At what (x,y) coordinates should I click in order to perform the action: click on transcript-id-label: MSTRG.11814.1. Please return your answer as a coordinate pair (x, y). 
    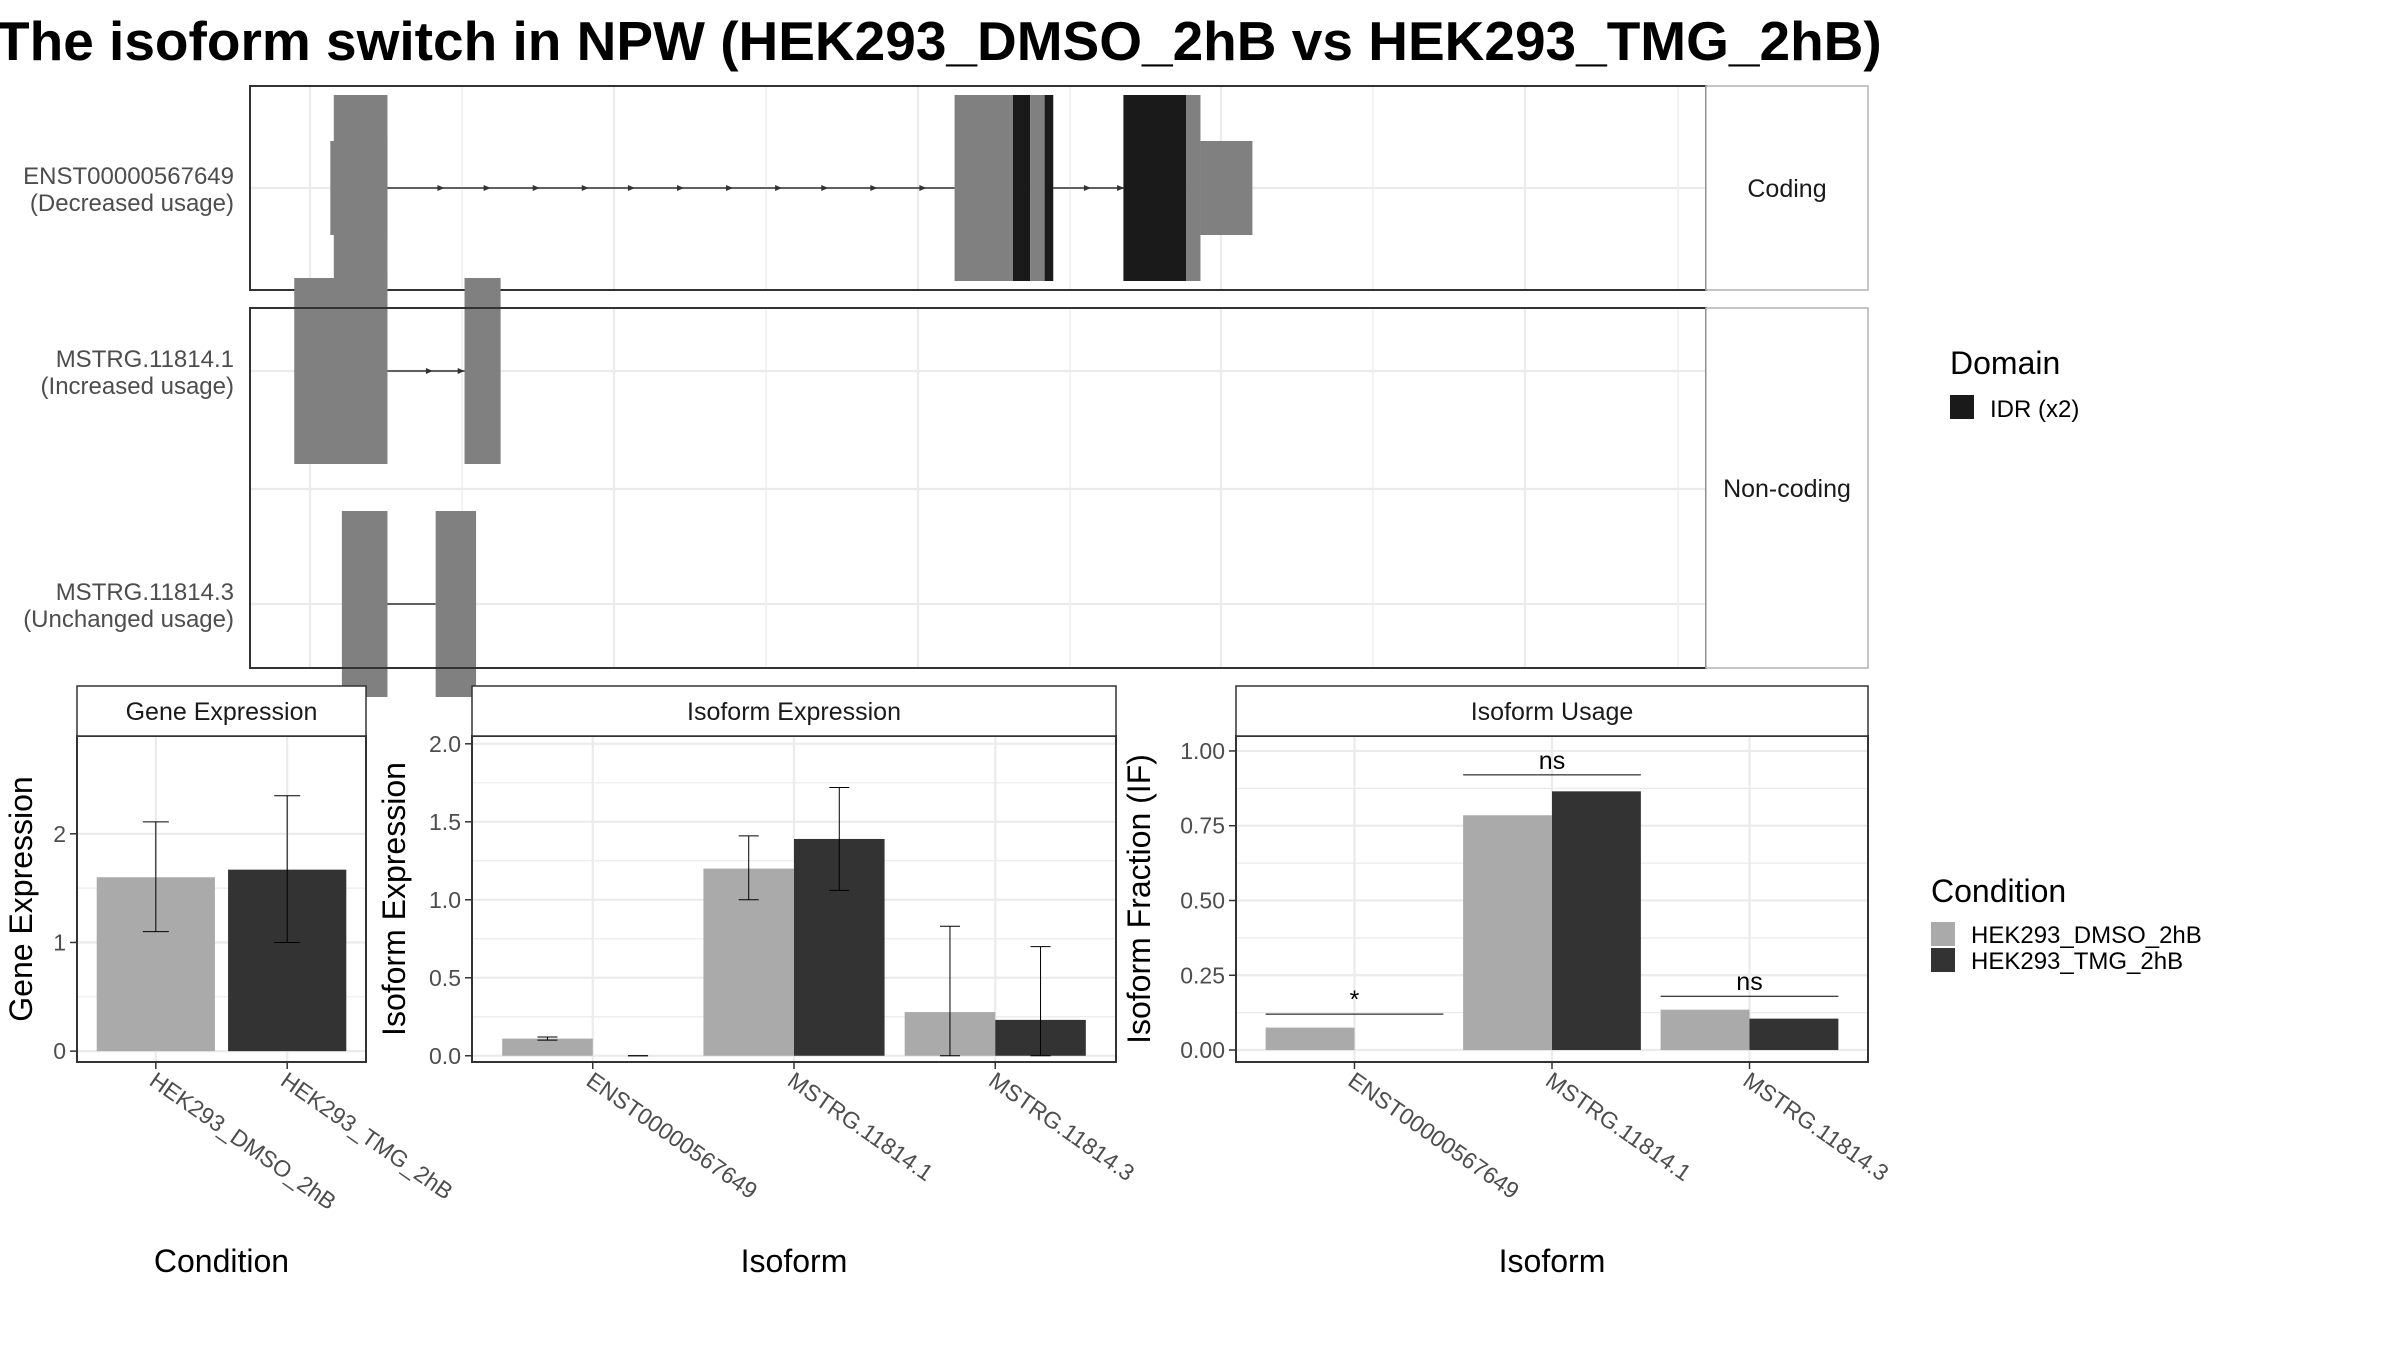
    Looking at the image, I should click on (145, 359).